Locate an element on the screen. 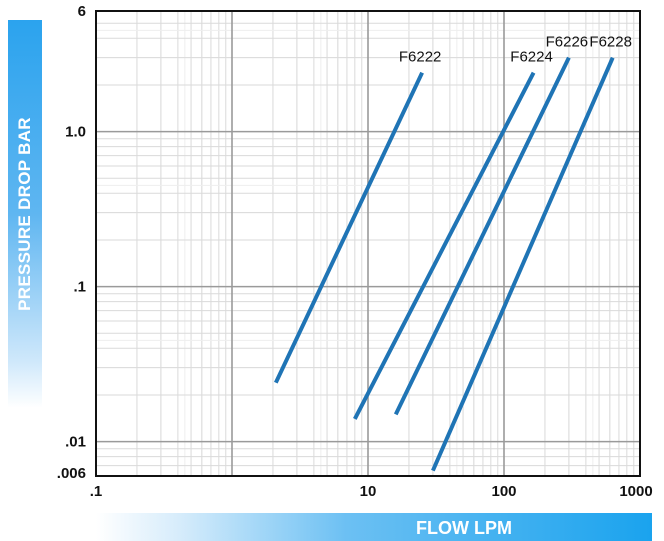  x-tick-label: 100 is located at coordinates (503, 491).